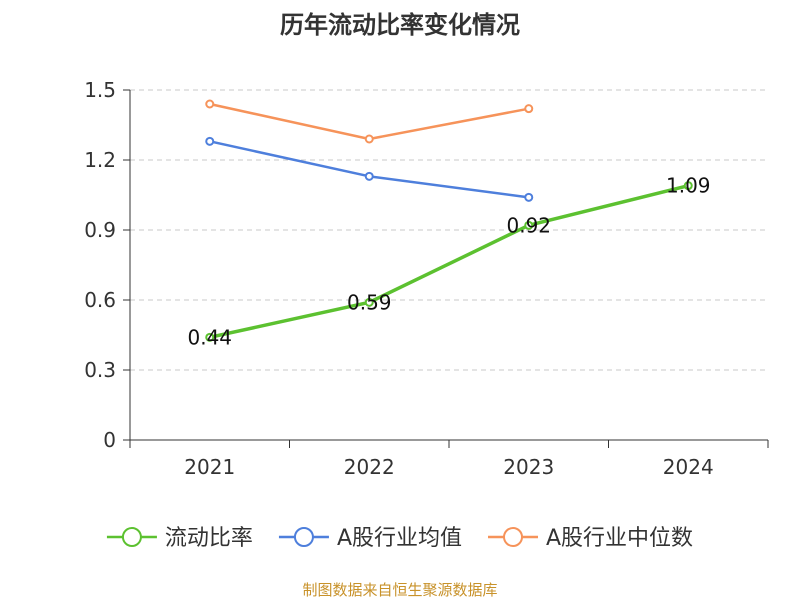 This screenshot has height=600, width=800. I want to click on data-label: 0.44, so click(209, 337).